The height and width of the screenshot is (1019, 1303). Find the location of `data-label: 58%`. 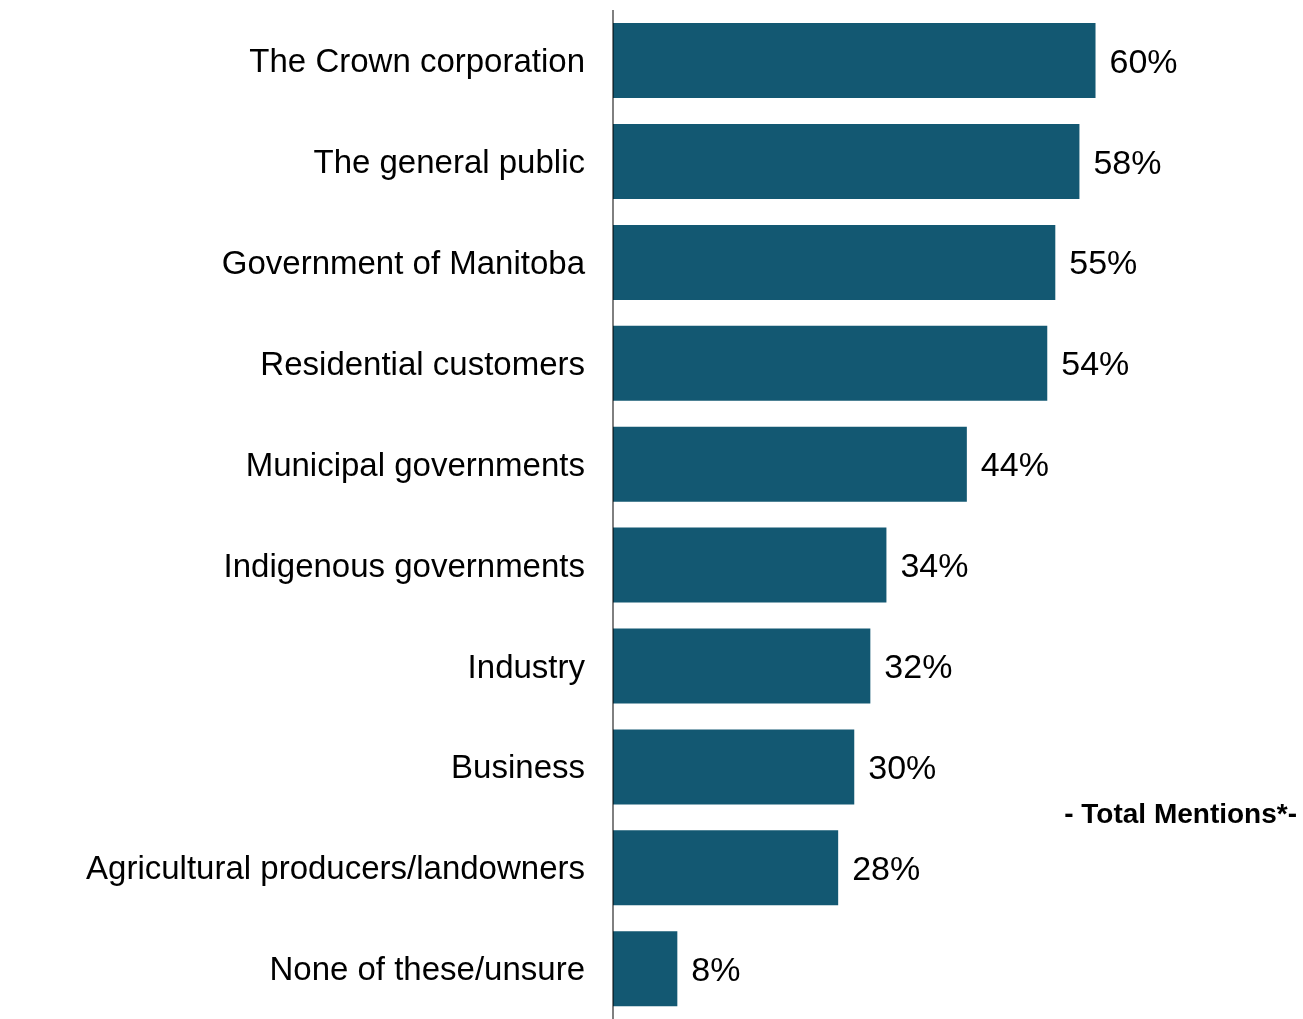

data-label: 58% is located at coordinates (1127, 161).